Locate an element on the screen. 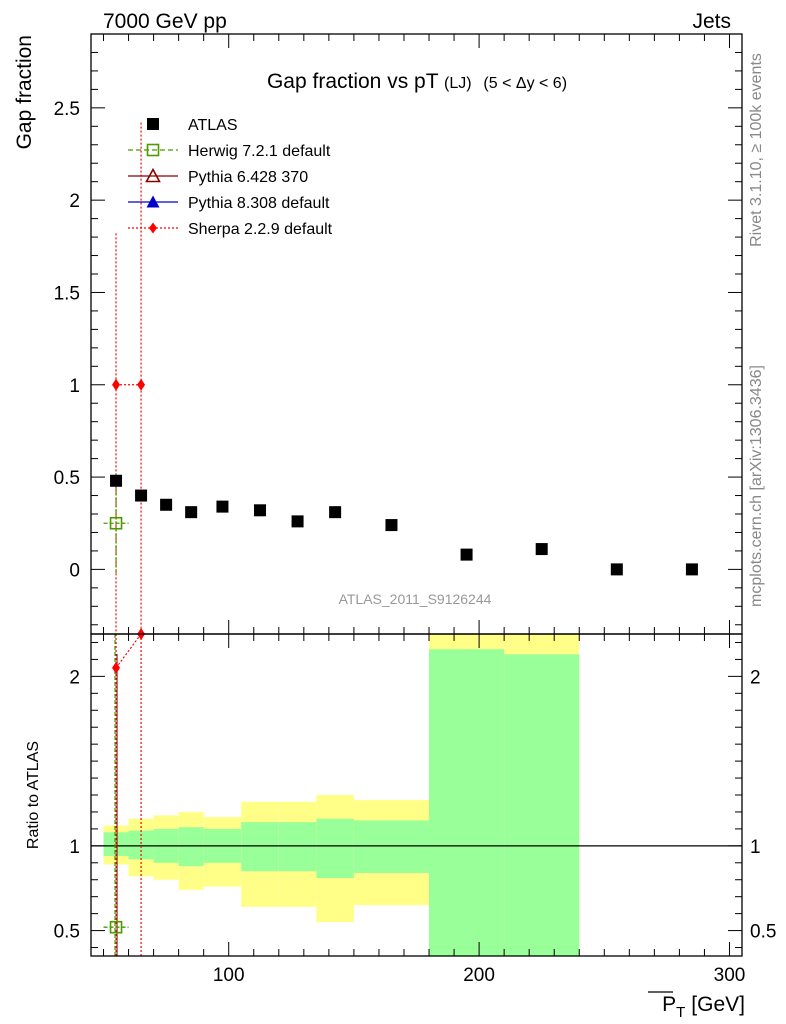 The width and height of the screenshot is (786, 1024). main-y-tick-label: 0 is located at coordinates (74, 570).